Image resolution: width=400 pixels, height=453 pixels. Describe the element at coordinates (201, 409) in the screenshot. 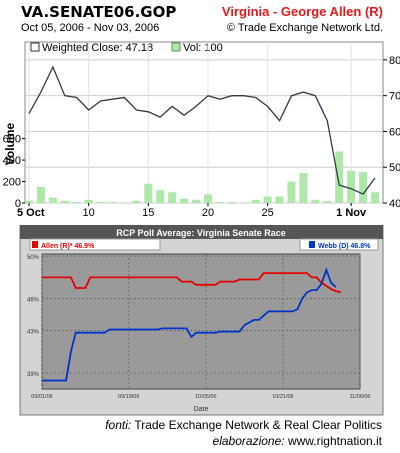

I see `rcp-x-axis-label: Date` at that location.